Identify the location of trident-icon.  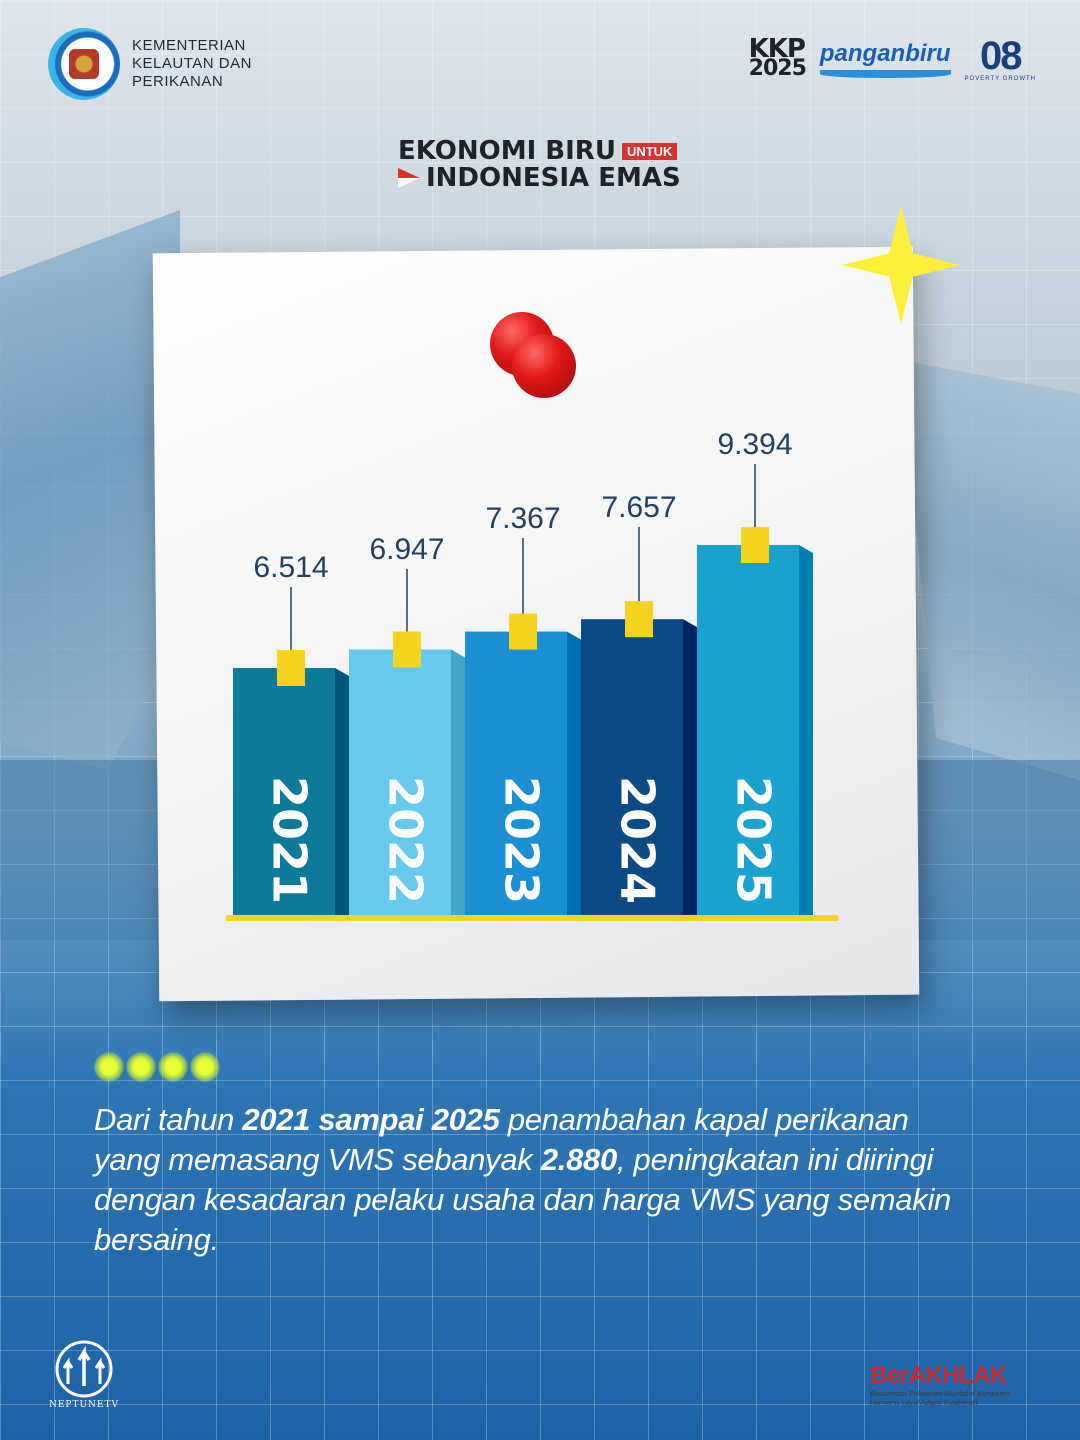
(84, 1369).